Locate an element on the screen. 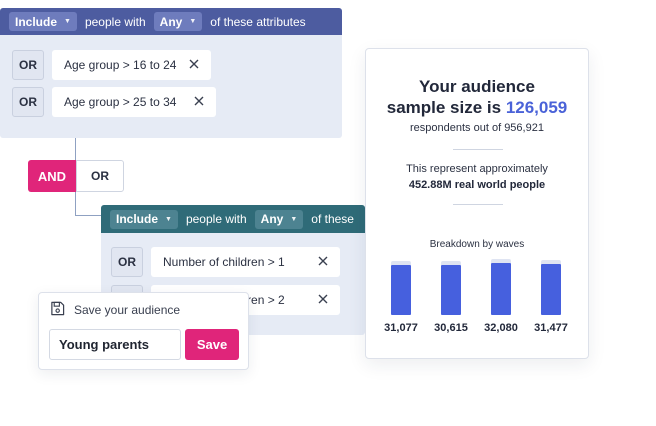 This screenshot has height=426, width=656. title-line-2-text: sample size is is located at coordinates (444, 107).